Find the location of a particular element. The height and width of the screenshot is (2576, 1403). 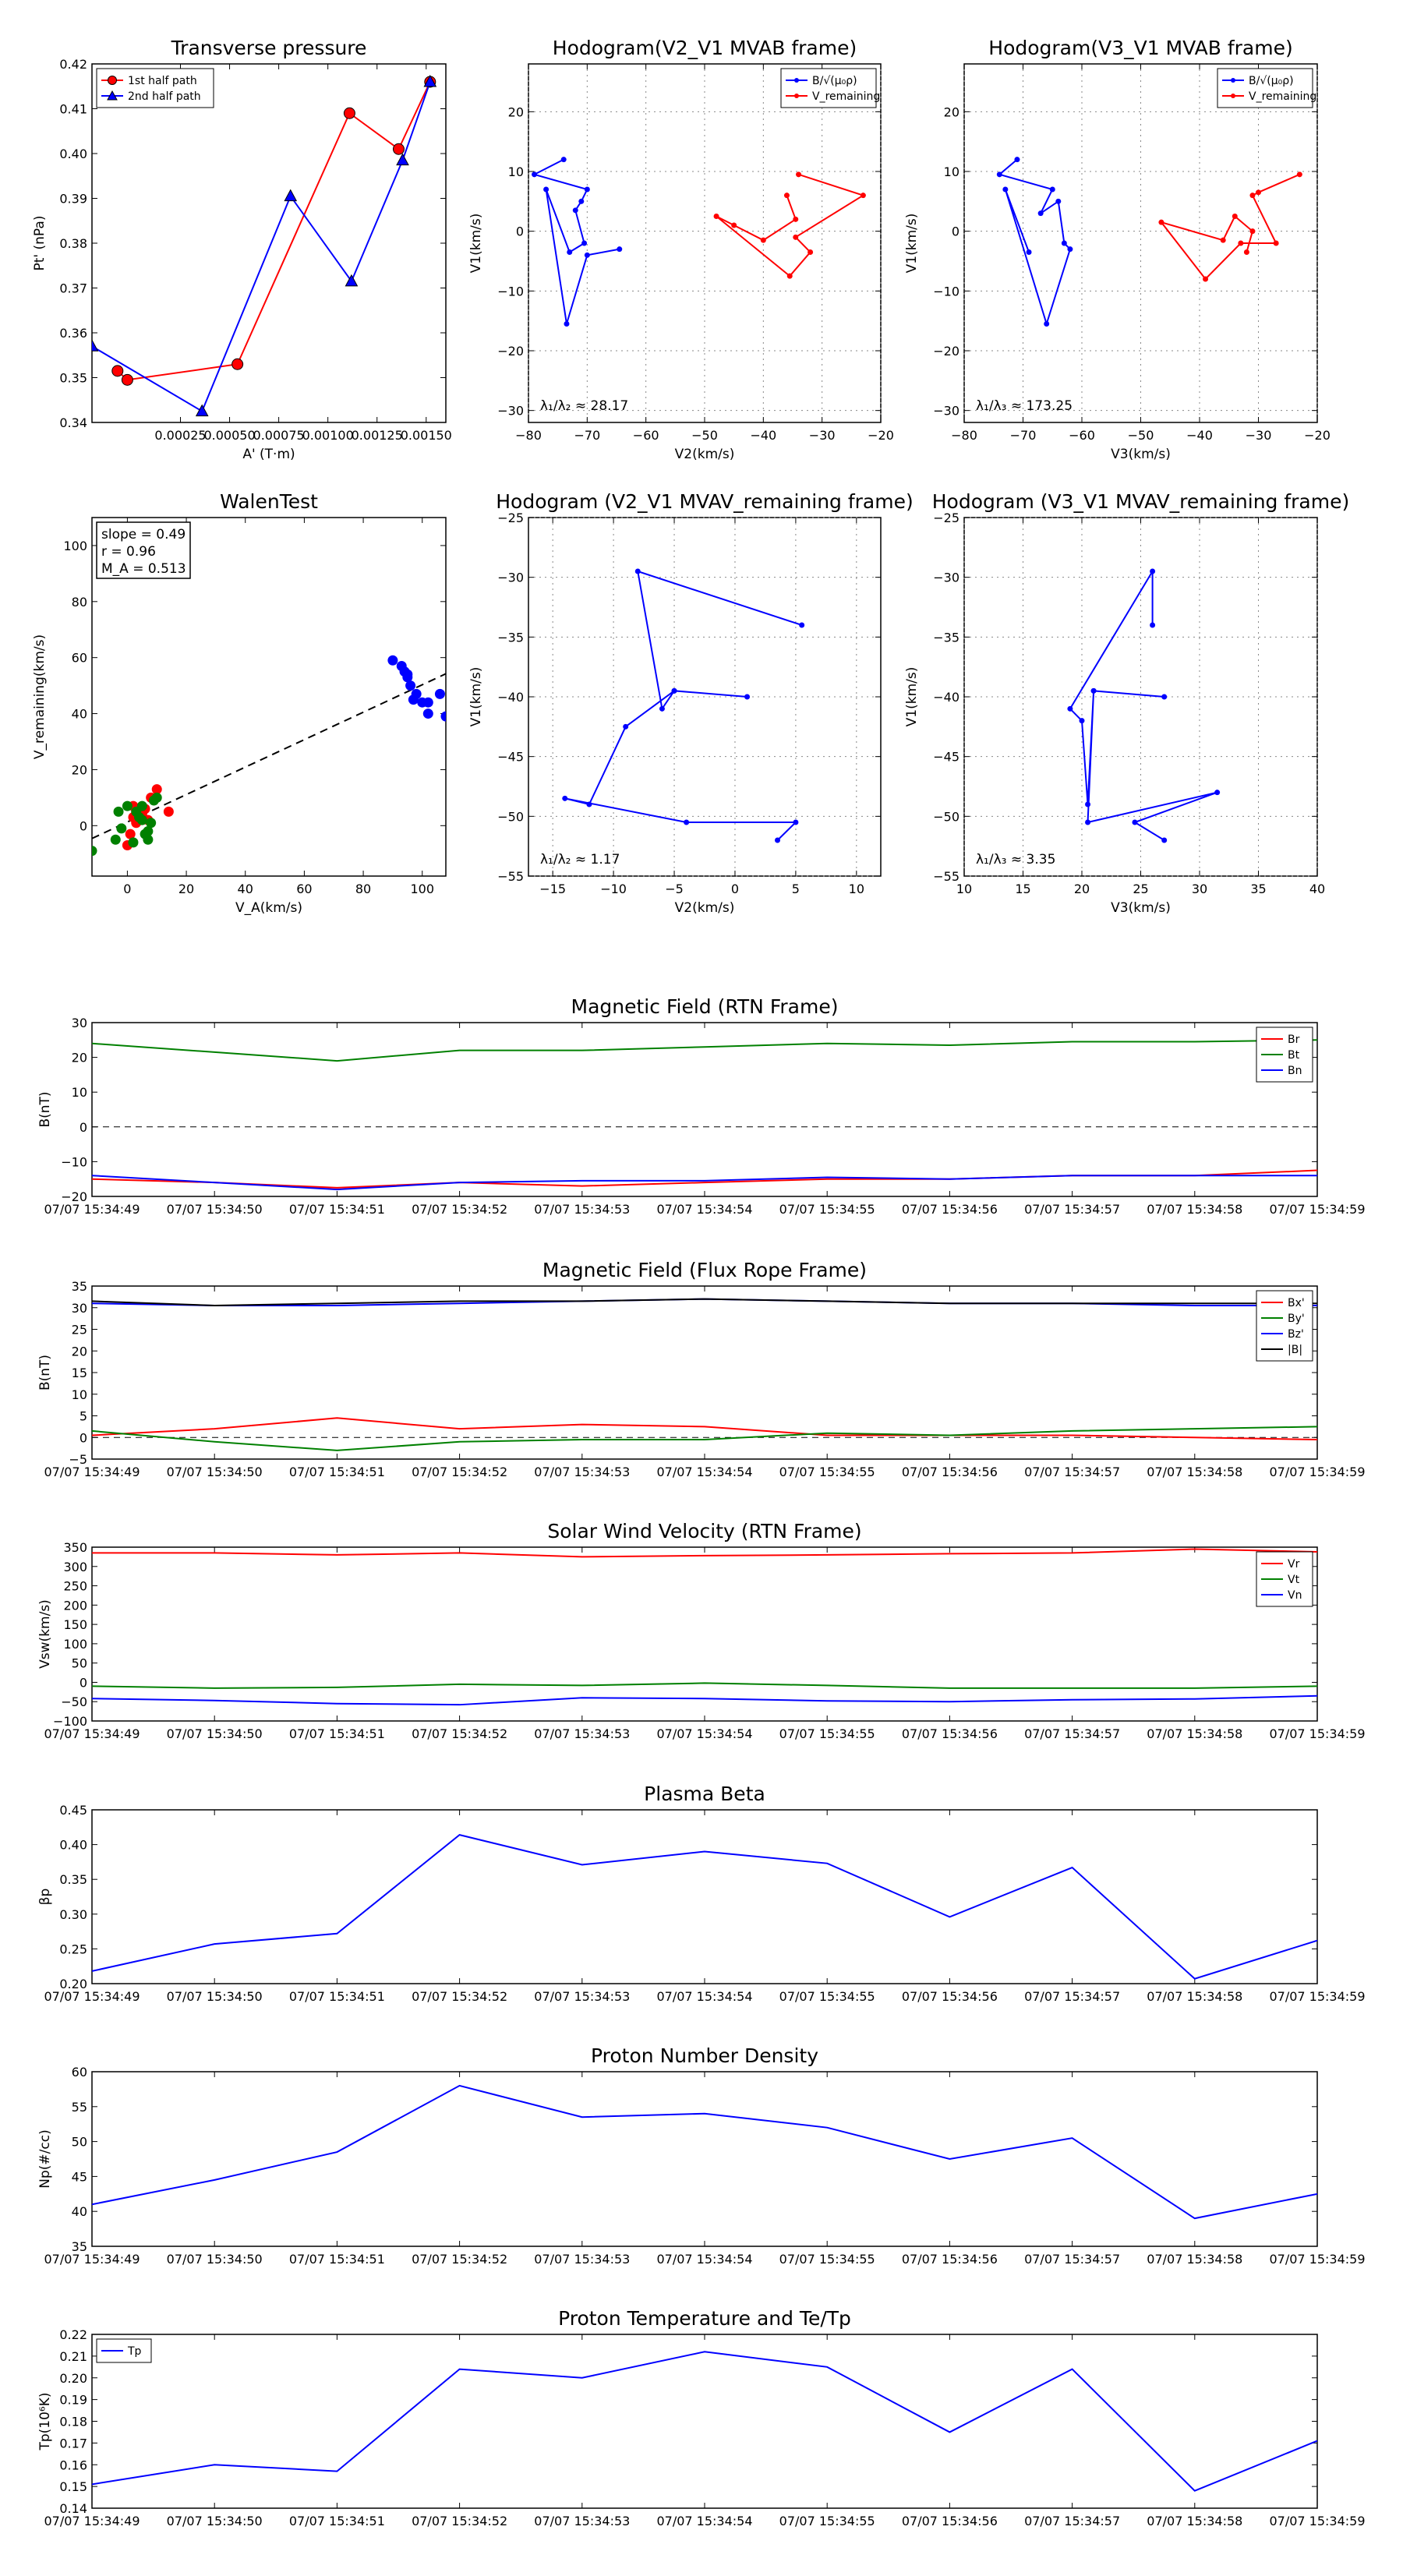

legend-marker is located at coordinates (796, 80).